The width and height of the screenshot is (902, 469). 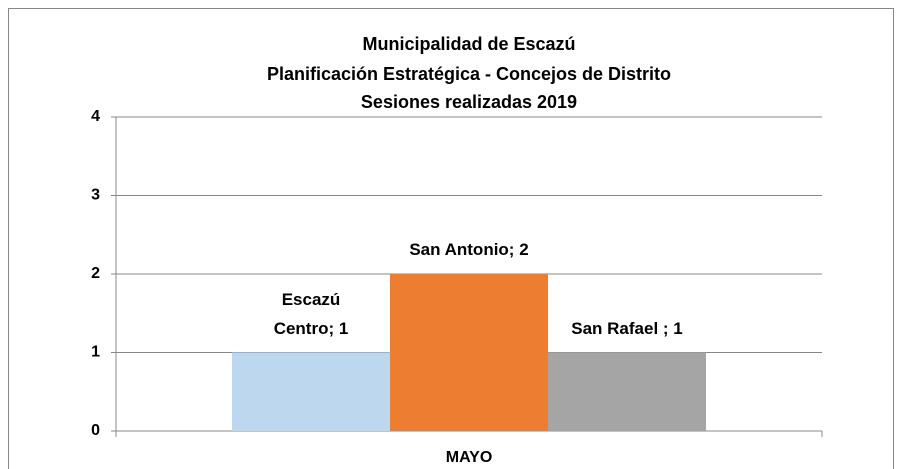 I want to click on chart-title: Municipalidad de Escazú, so click(x=468, y=44).